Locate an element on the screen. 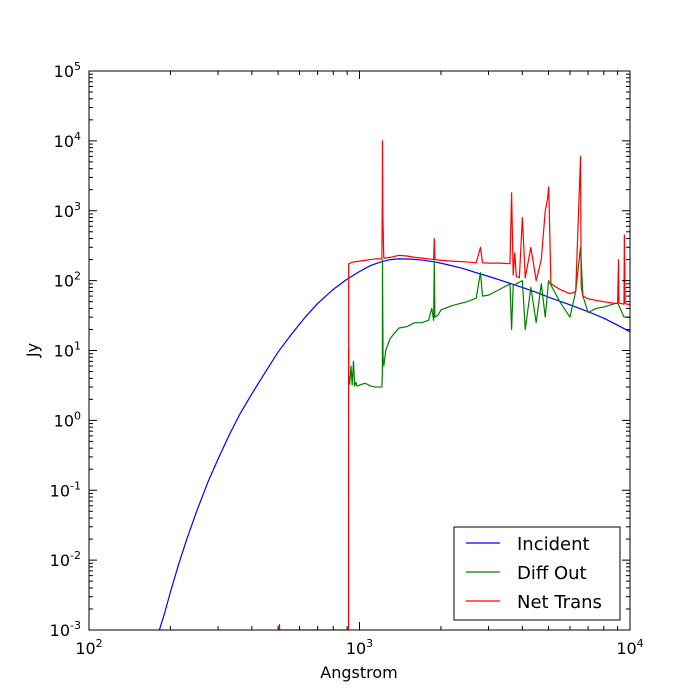  legend-label-diff-out: Diff Out is located at coordinates (552, 573).